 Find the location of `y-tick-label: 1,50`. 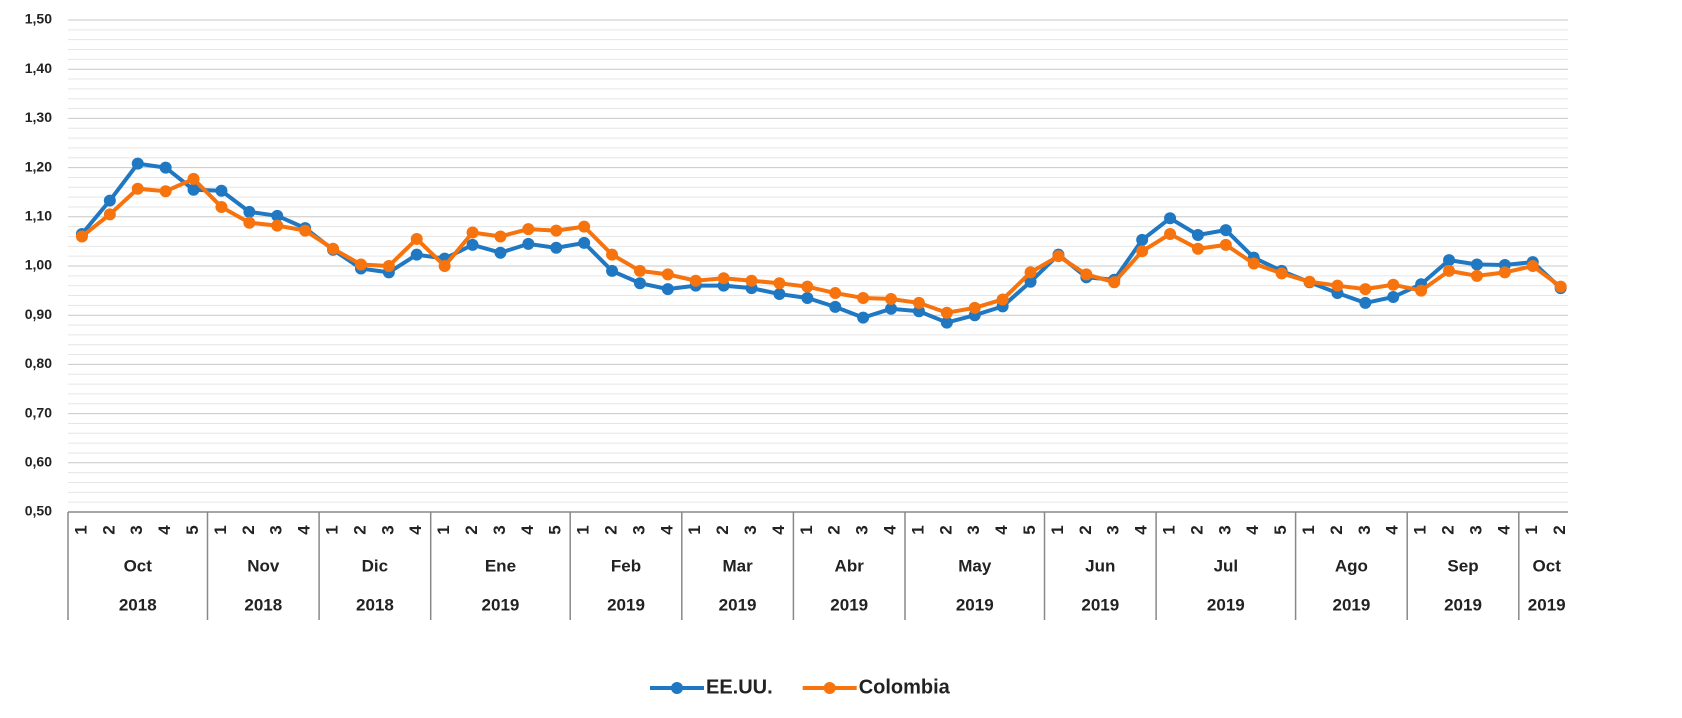

y-tick-label: 1,50 is located at coordinates (38, 19).